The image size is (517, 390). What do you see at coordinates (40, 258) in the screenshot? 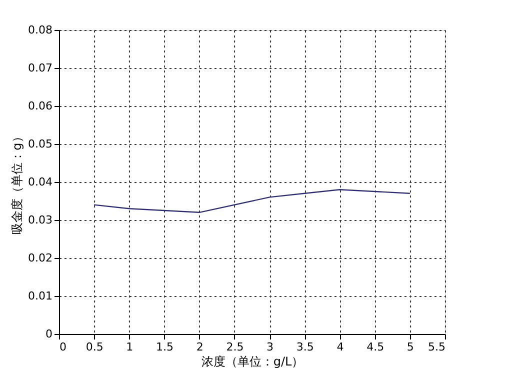
I see `y-tick-label: 0.02` at bounding box center [40, 258].